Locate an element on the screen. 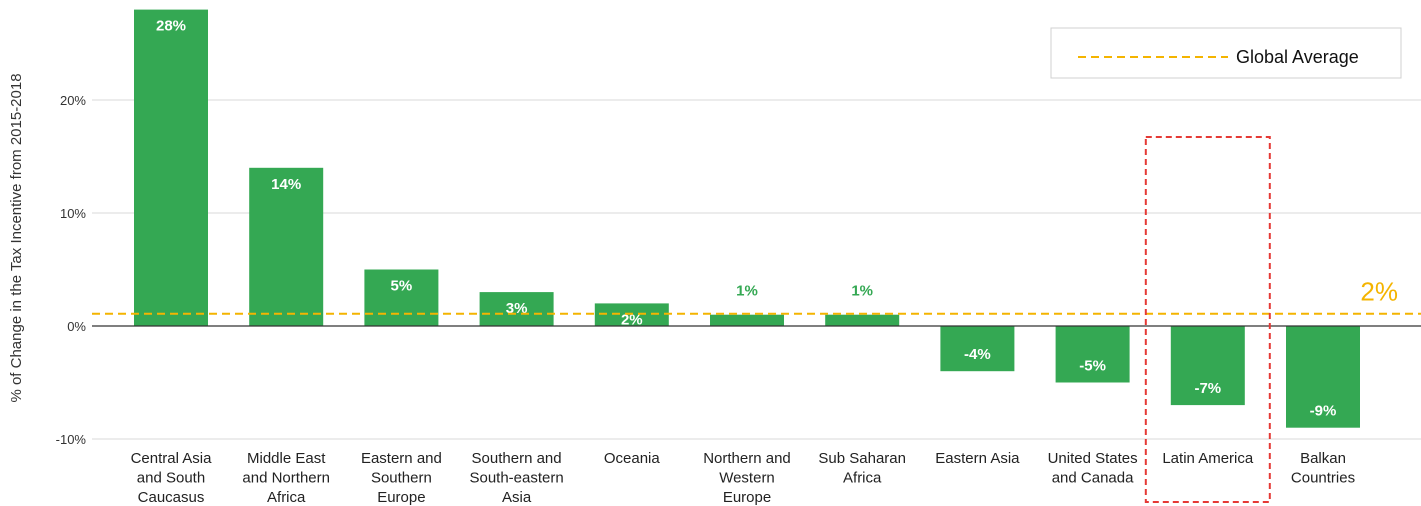 Image resolution: width=1421 pixels, height=506 pixels. category-label: Eastern Asia is located at coordinates (977, 458).